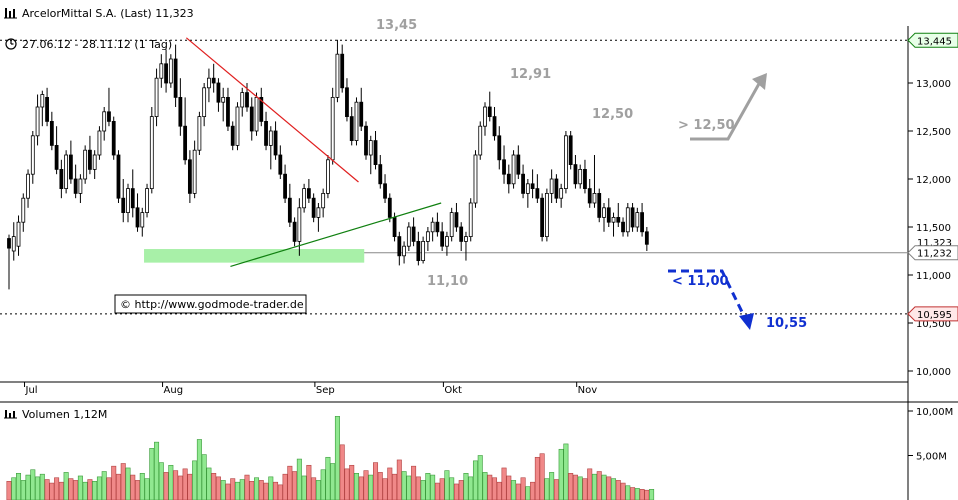  Describe the element at coordinates (588, 390) in the screenshot. I see `month-tick-label: Nov` at that location.